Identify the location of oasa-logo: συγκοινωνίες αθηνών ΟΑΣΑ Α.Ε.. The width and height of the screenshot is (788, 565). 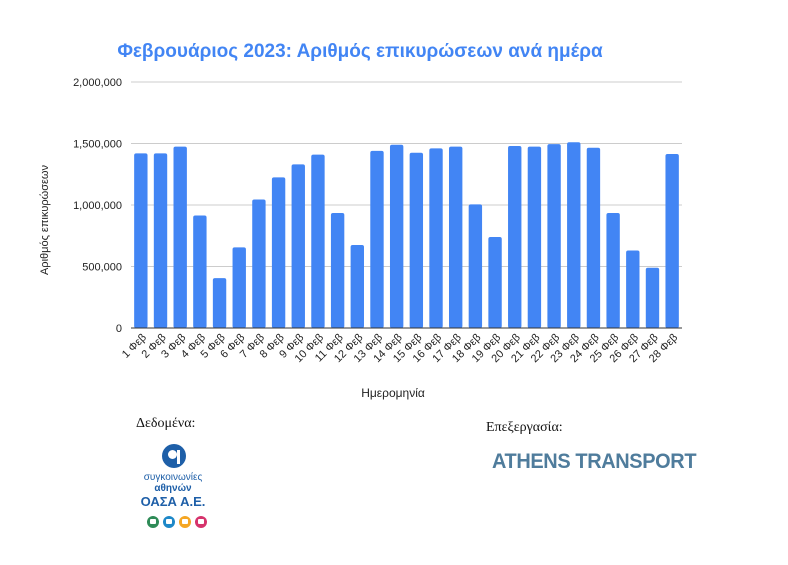
(173, 490).